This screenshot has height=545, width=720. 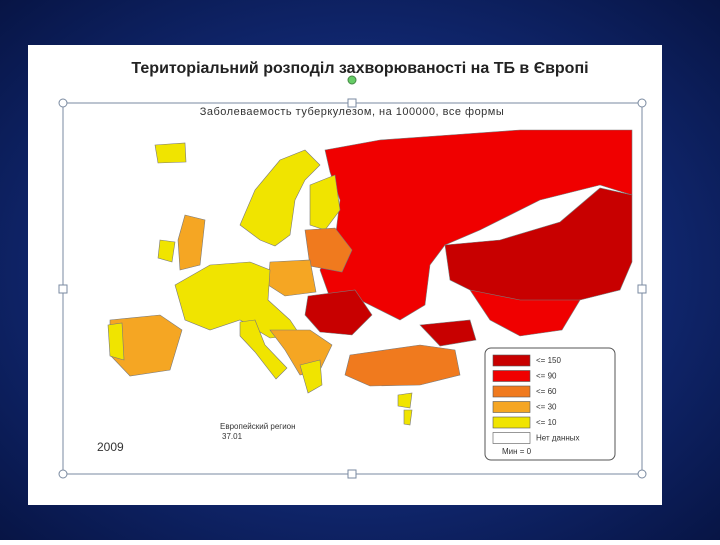 I want to click on legend-label: <= 150, so click(x=548, y=360).